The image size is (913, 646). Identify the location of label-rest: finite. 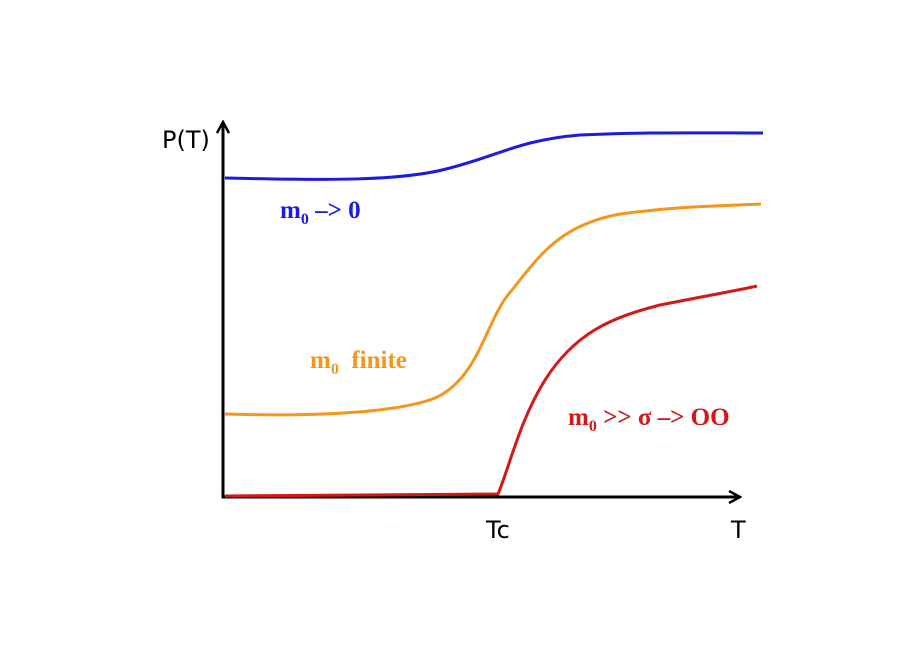
(373, 360).